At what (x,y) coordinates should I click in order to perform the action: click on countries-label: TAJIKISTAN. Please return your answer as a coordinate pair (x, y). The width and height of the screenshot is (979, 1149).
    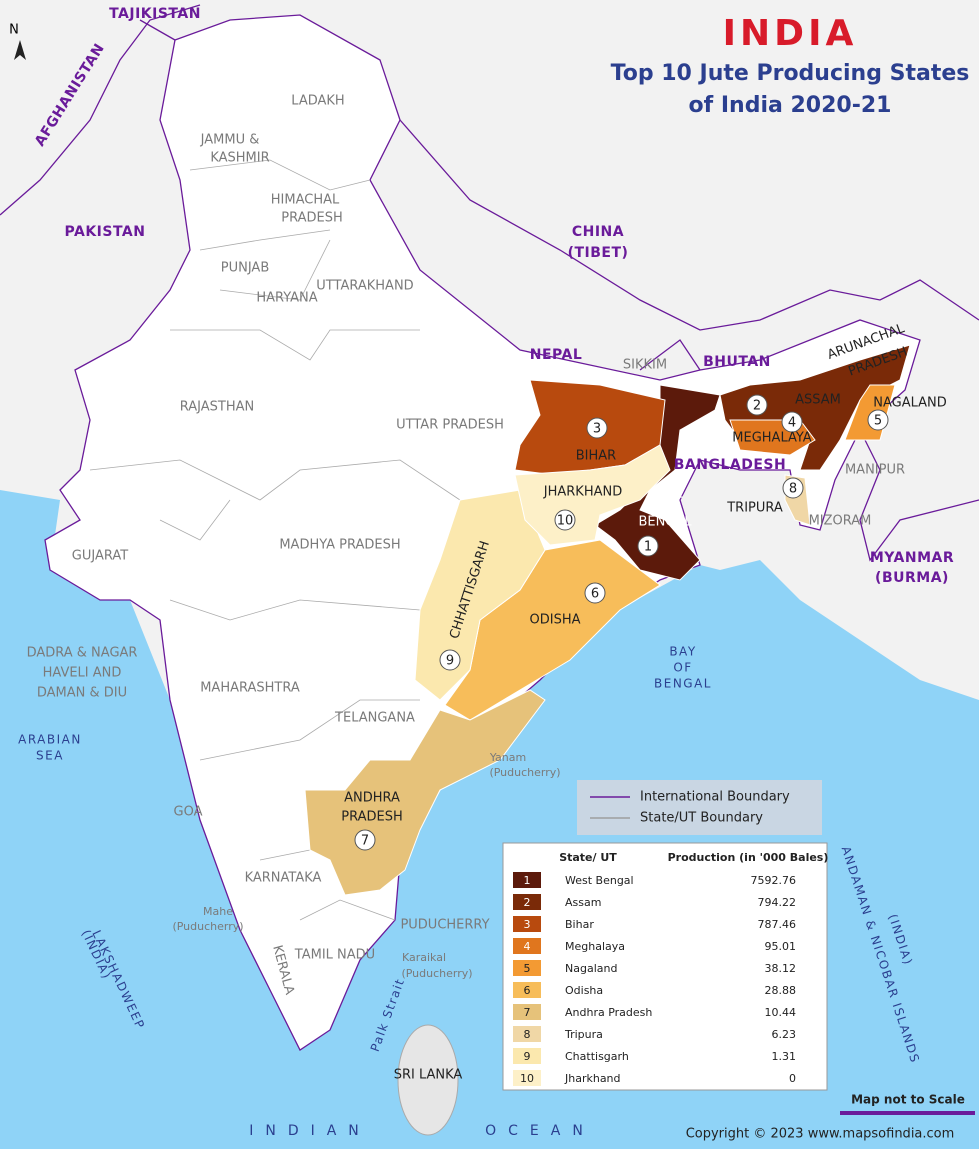
    Looking at the image, I should click on (155, 14).